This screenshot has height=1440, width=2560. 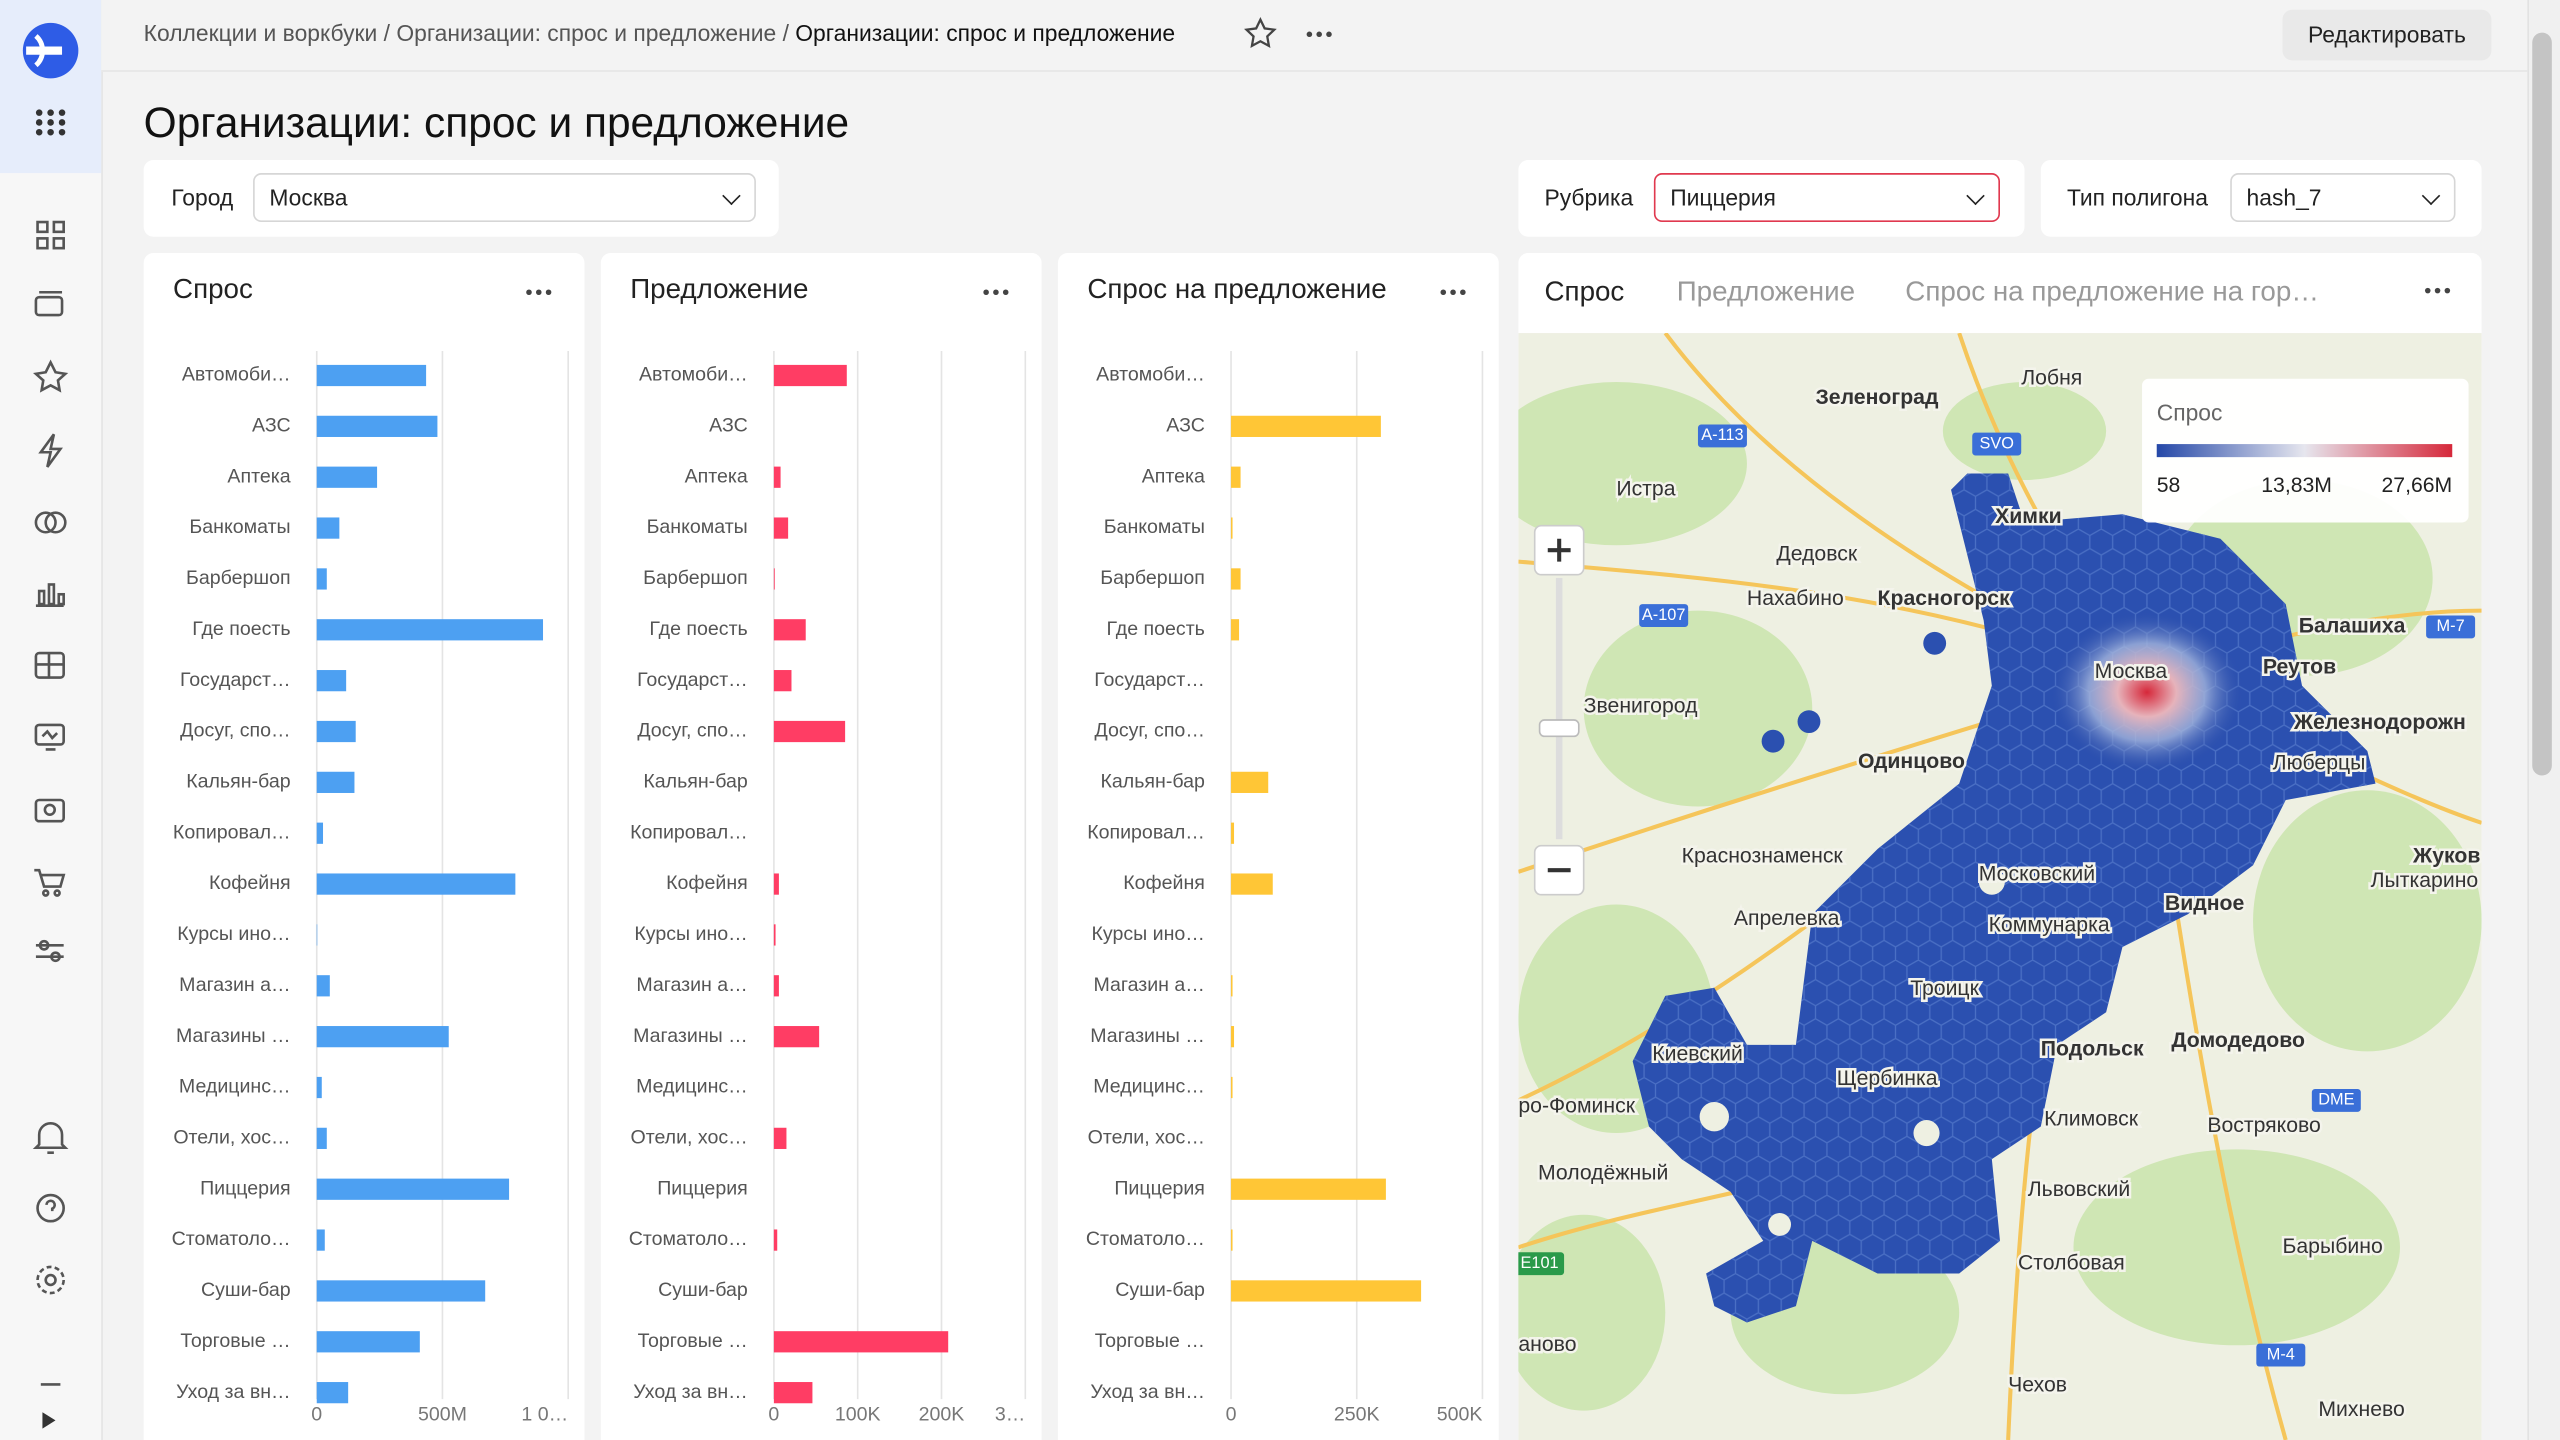 I want to click on road-sign: SVO, so click(x=1997, y=443).